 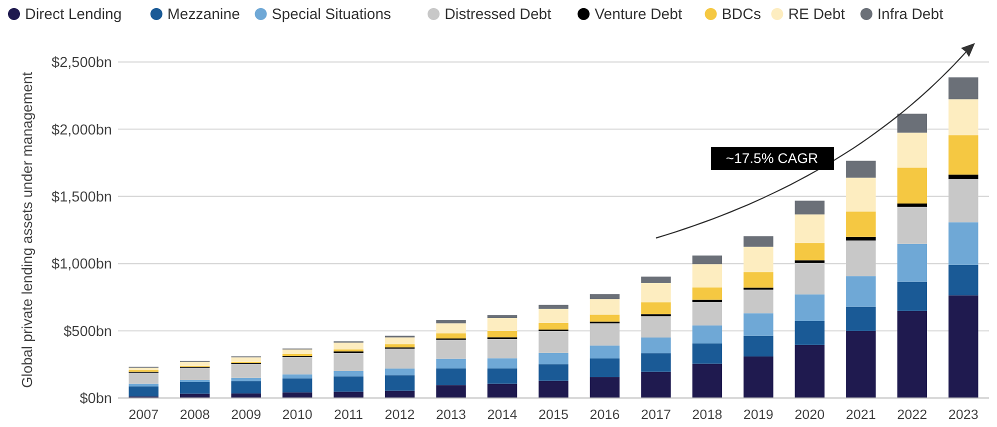 What do you see at coordinates (910, 14) in the screenshot?
I see `legend-label: Infra Debt` at bounding box center [910, 14].